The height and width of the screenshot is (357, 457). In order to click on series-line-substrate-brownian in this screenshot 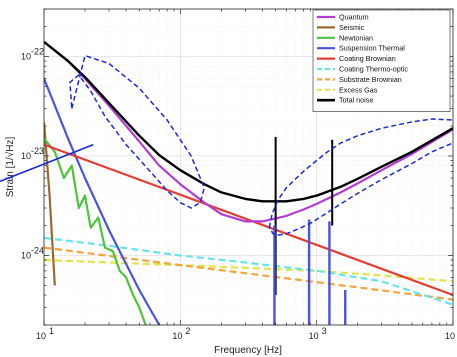, I will do `click(248, 273)`.